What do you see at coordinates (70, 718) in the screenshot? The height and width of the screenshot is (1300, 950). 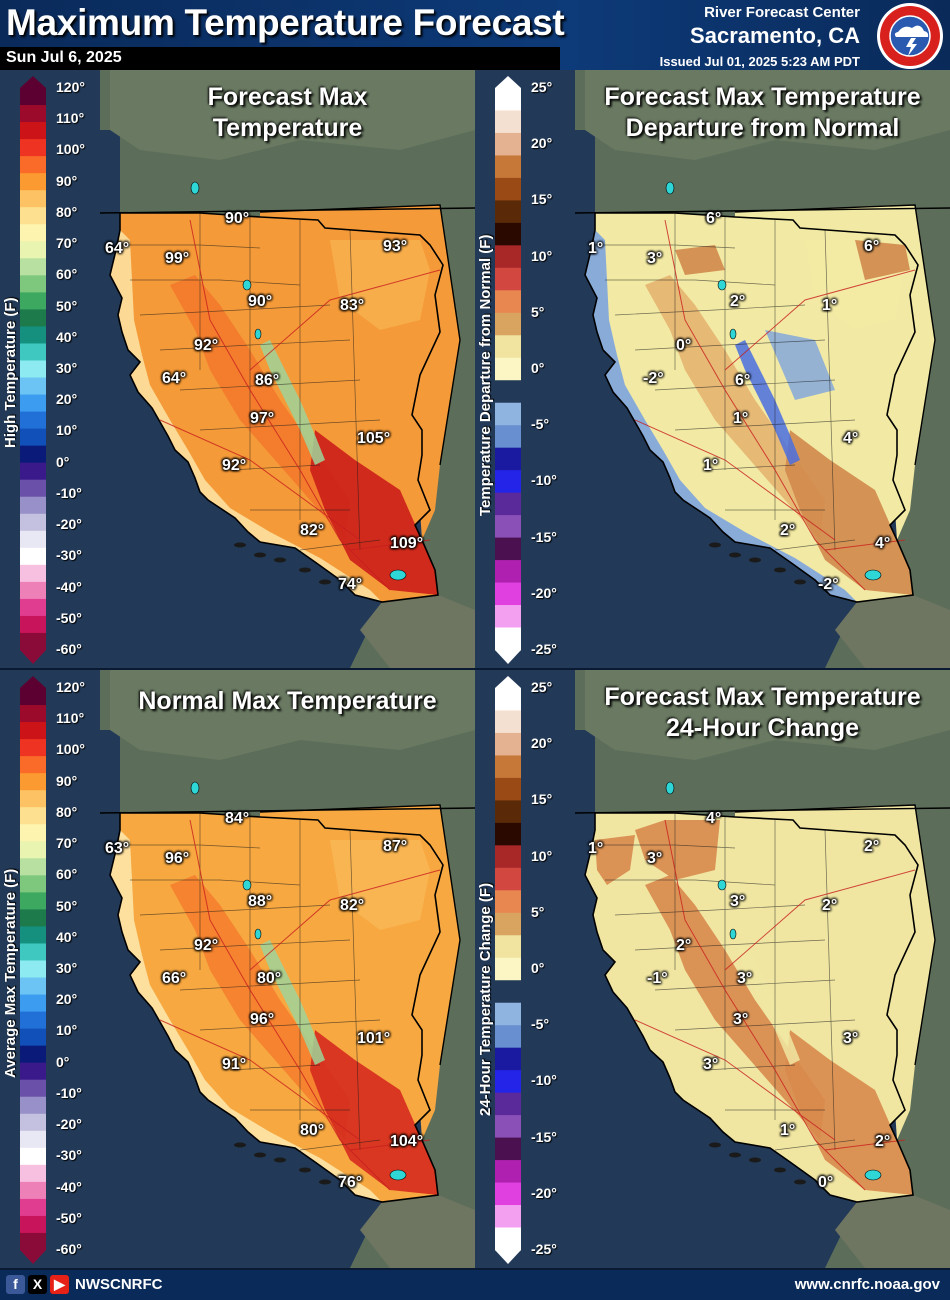 I see `legend-tick-label: 110°` at bounding box center [70, 718].